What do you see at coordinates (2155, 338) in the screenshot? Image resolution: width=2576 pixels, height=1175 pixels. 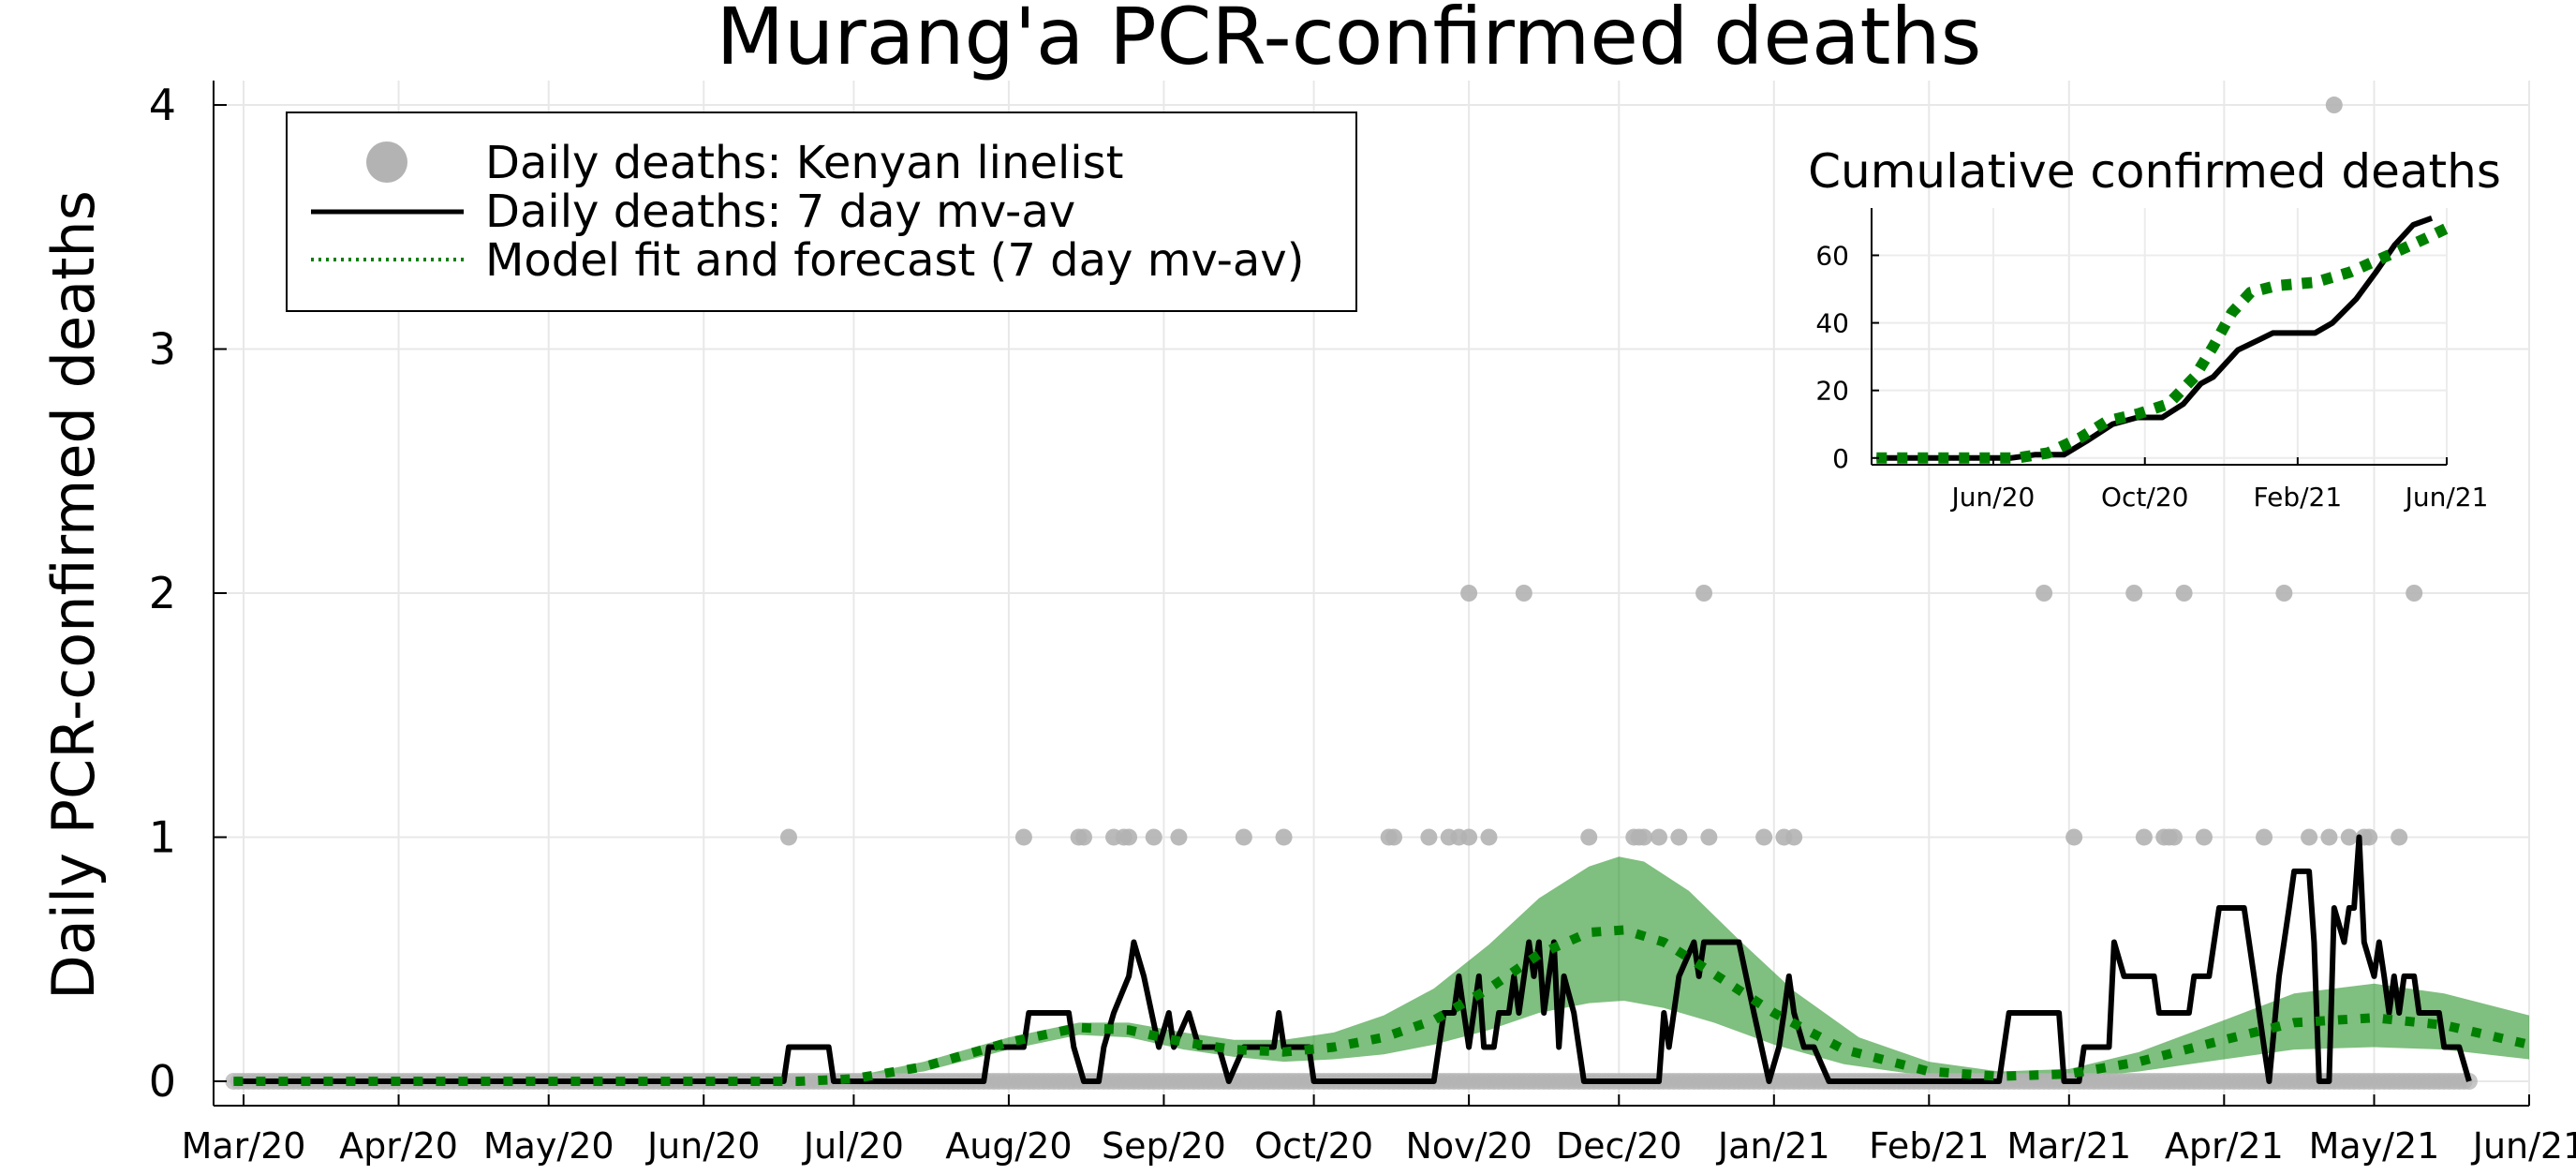 I see `inset-cumulative-line` at bounding box center [2155, 338].